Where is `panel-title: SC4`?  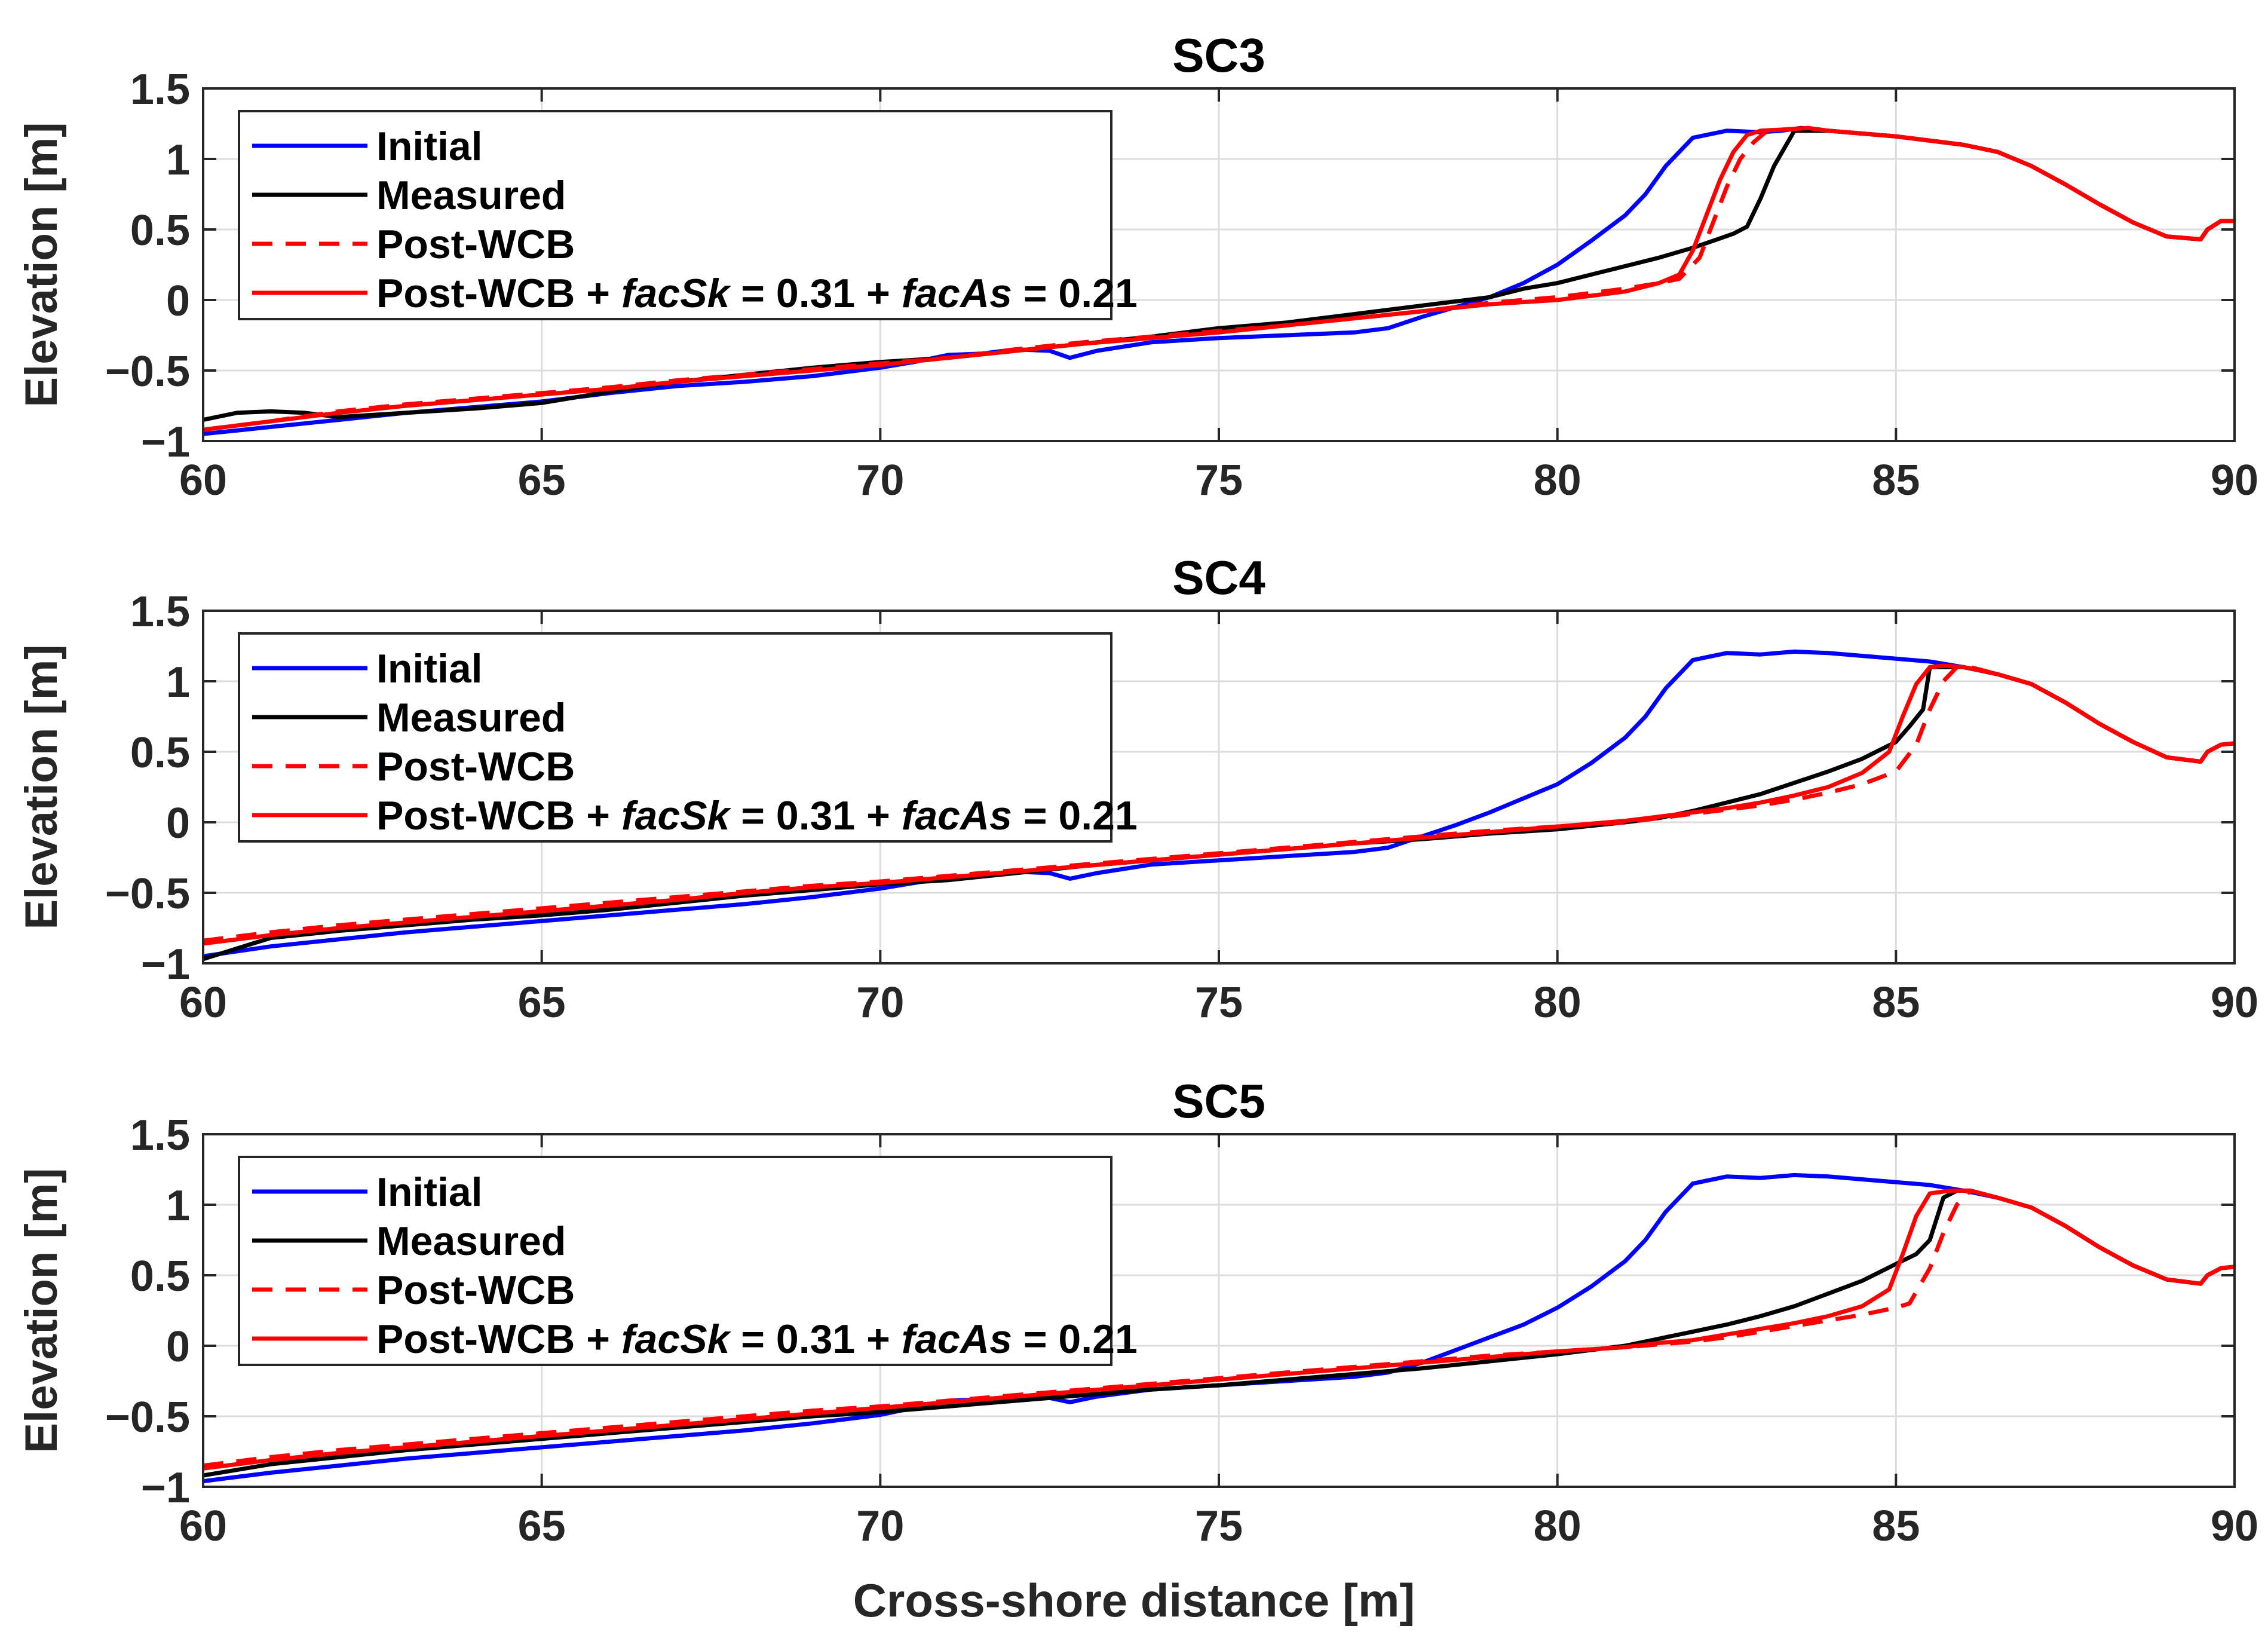
panel-title: SC4 is located at coordinates (1218, 577).